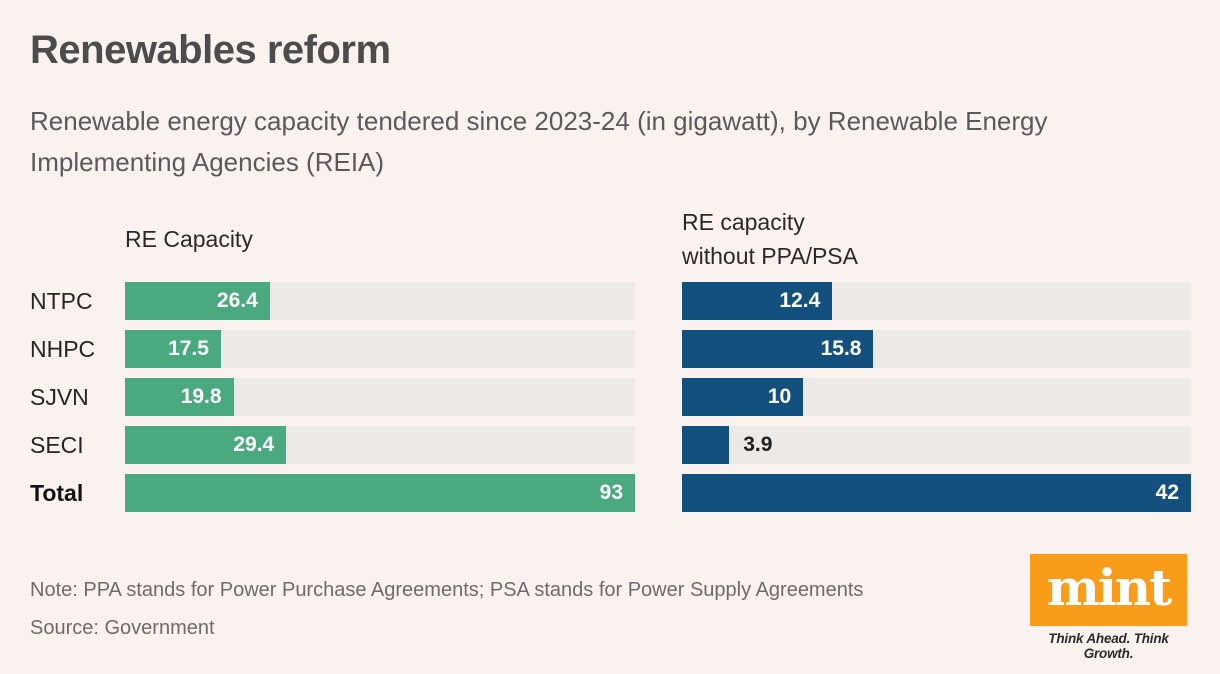 This screenshot has height=674, width=1220. Describe the element at coordinates (210, 50) in the screenshot. I see `page-title: Renewables reform` at that location.